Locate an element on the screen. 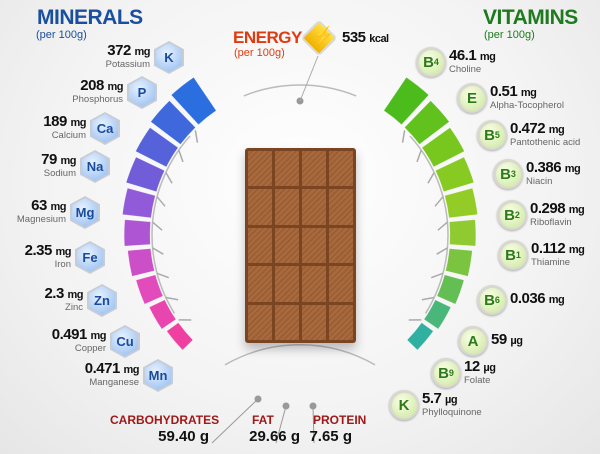 The width and height of the screenshot is (600, 454). mineral-value: 0.491 mg is located at coordinates (79, 334).